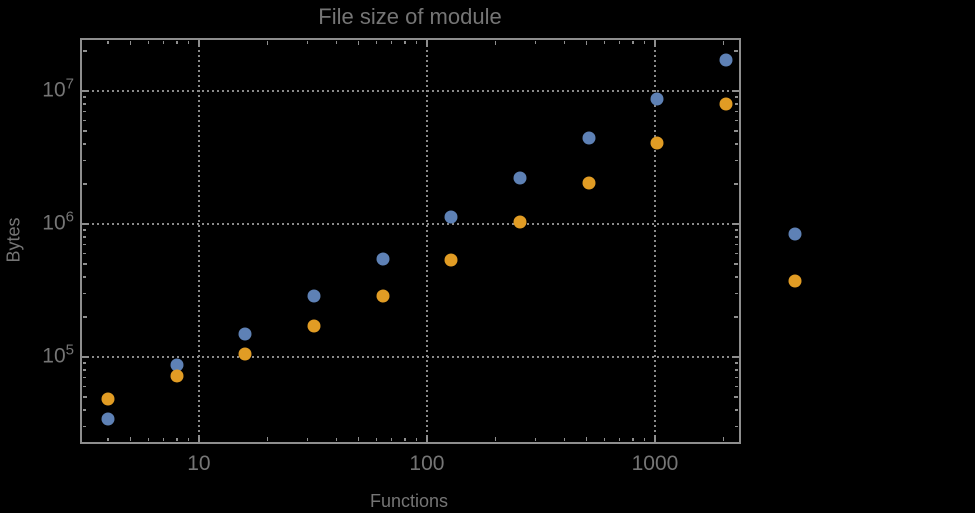 The width and height of the screenshot is (975, 513). I want to click on x-tick-label: 1000, so click(655, 463).